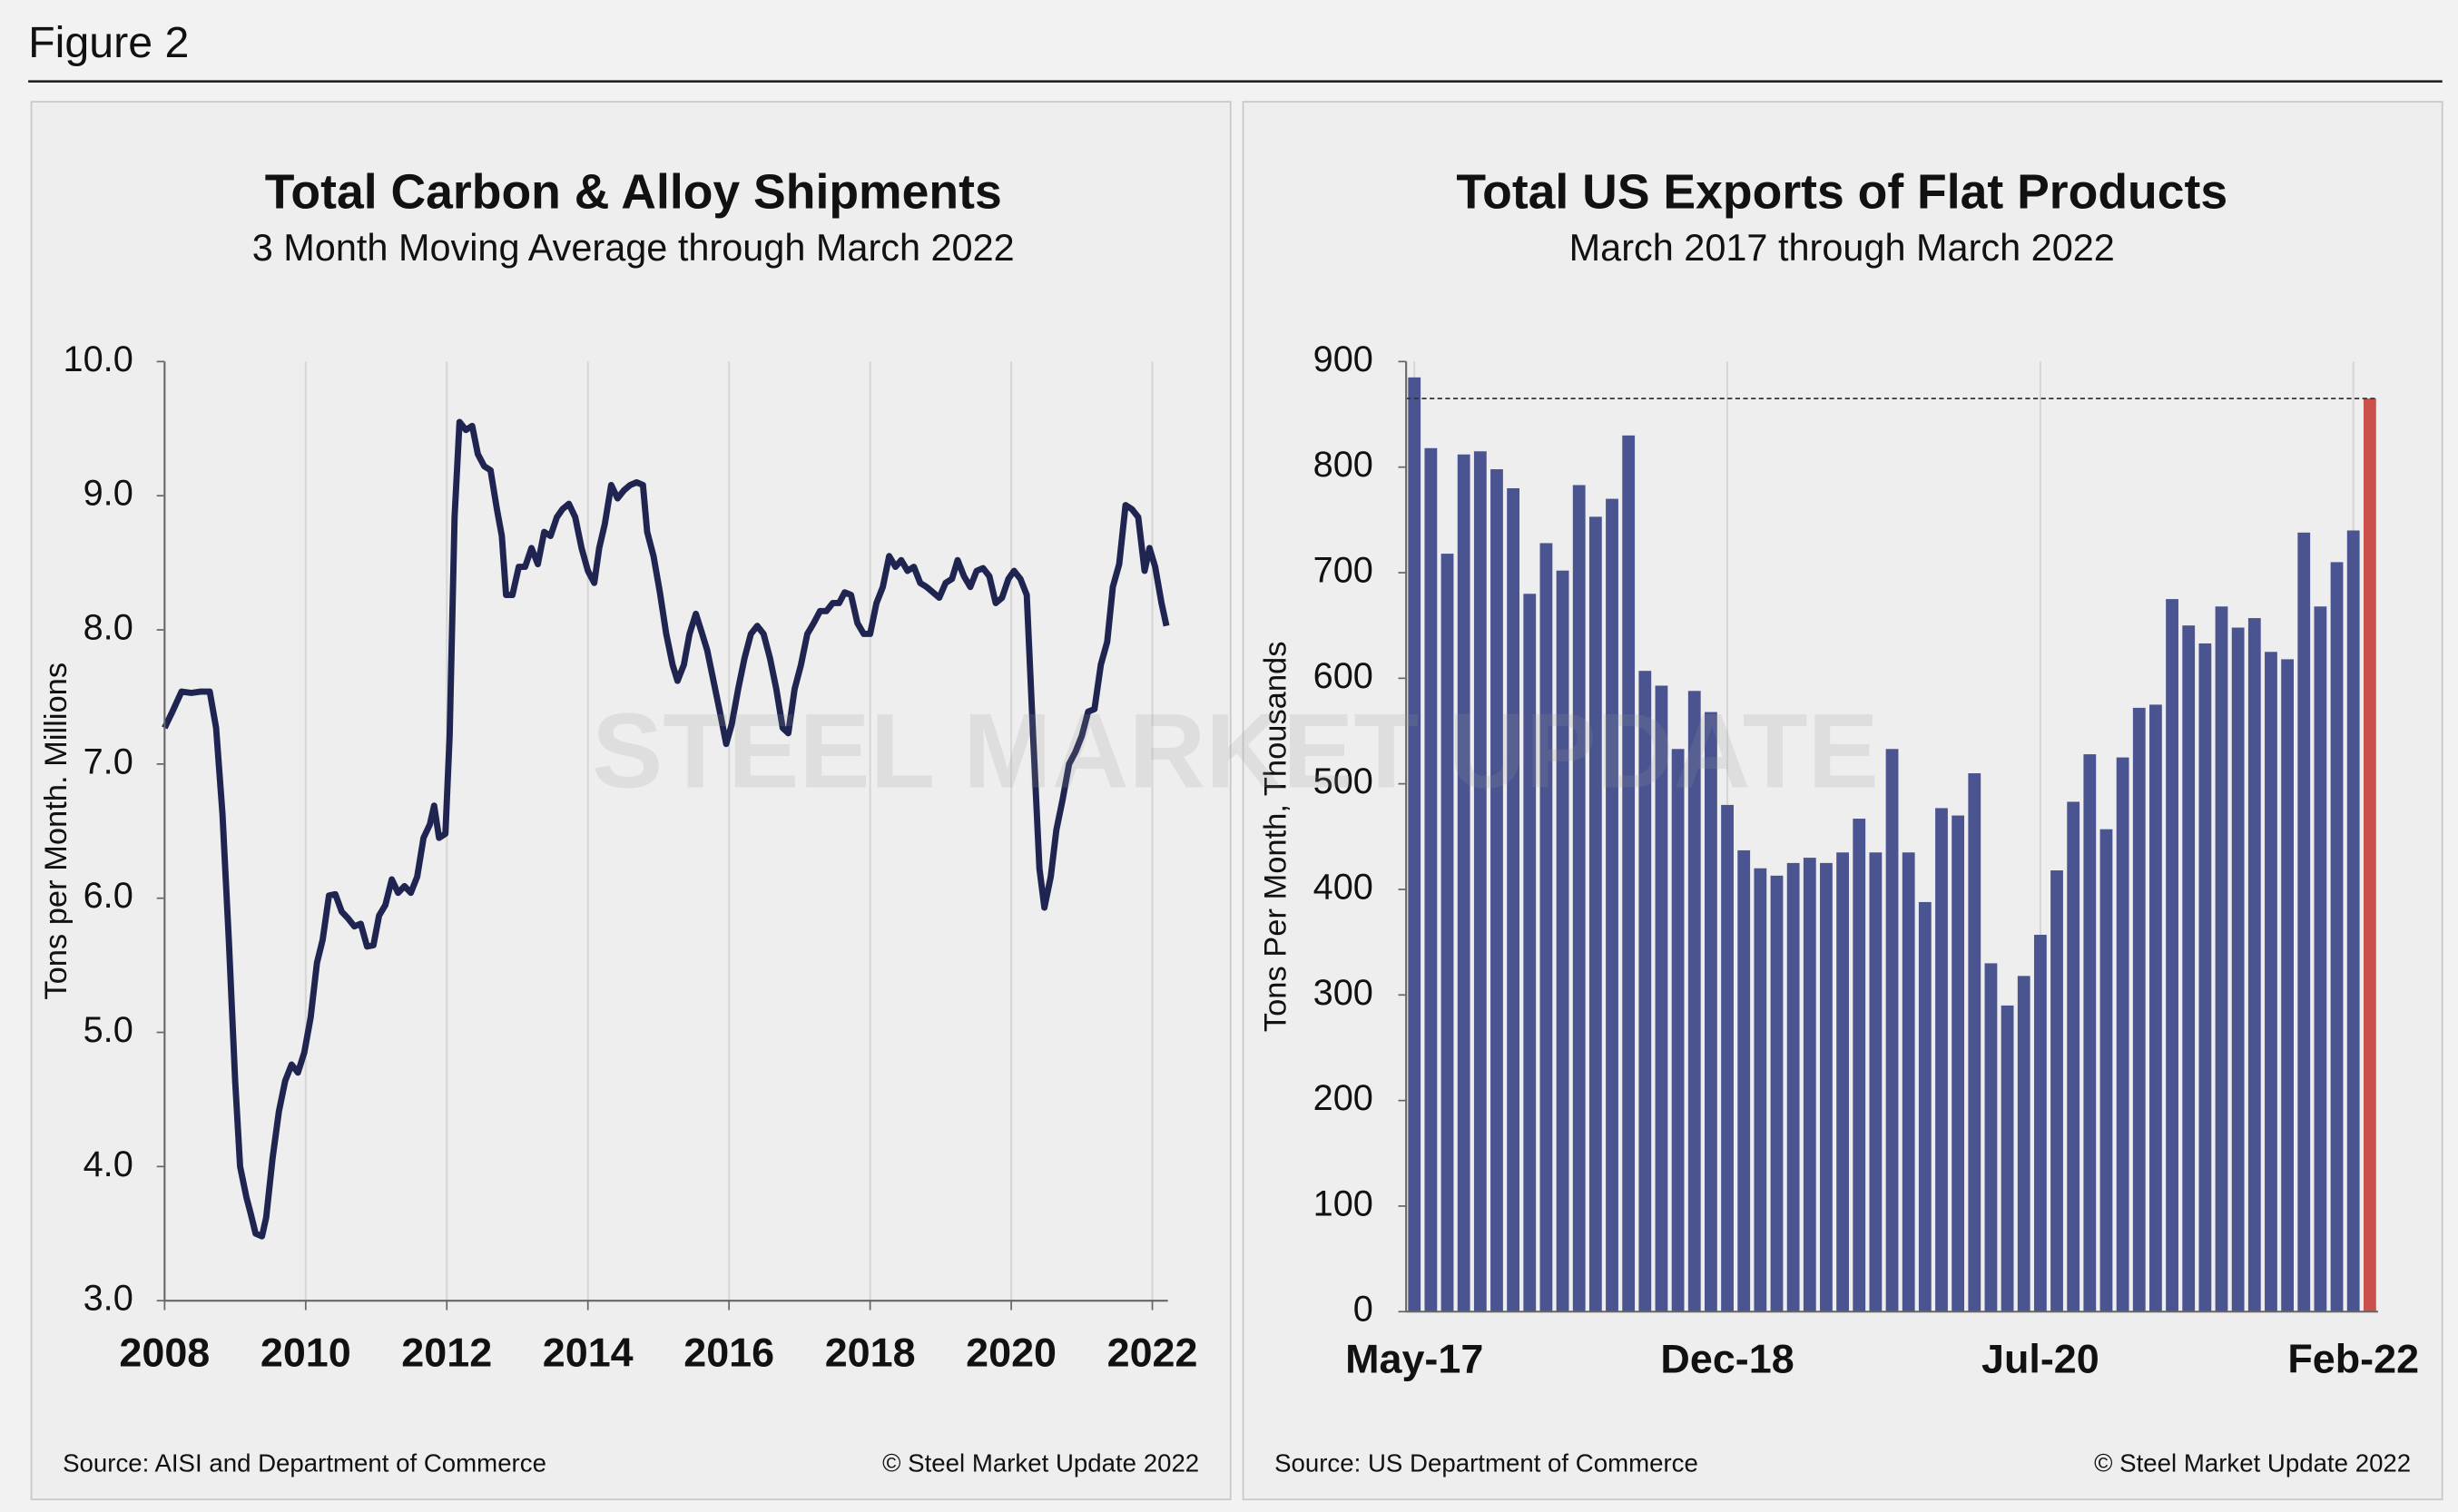  Describe the element at coordinates (446, 1352) in the screenshot. I see `x-tick-label: 2012` at that location.